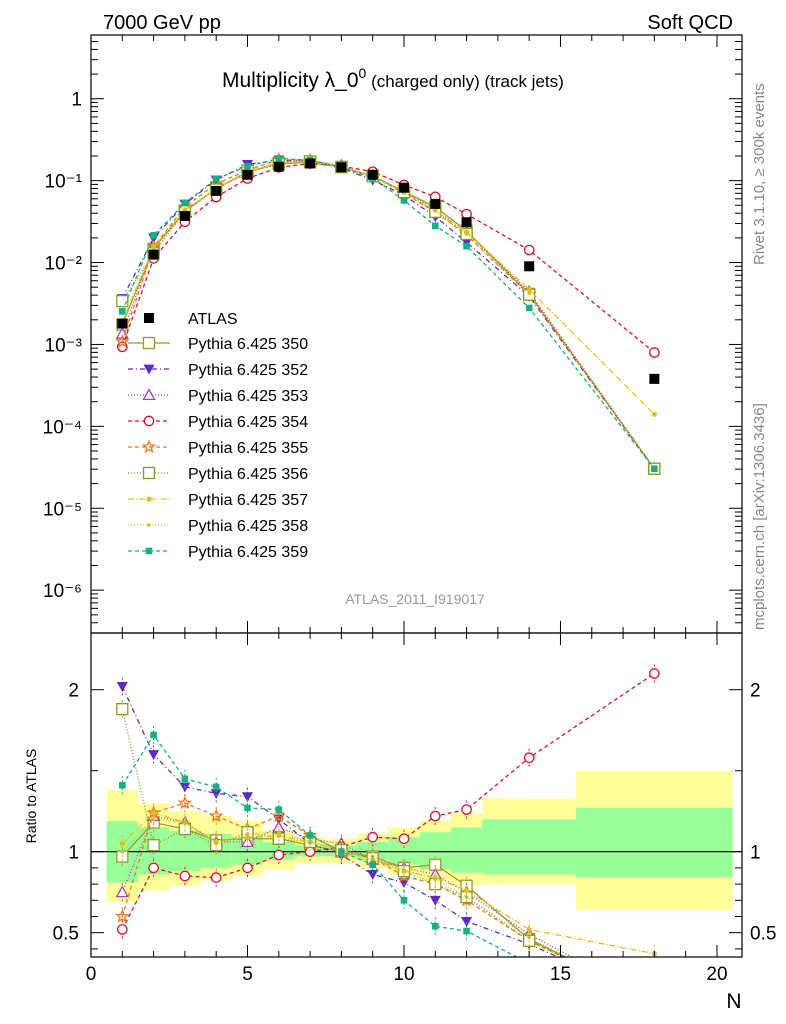 This screenshot has height=1024, width=786. I want to click on x-tick-label: 5, so click(247, 974).